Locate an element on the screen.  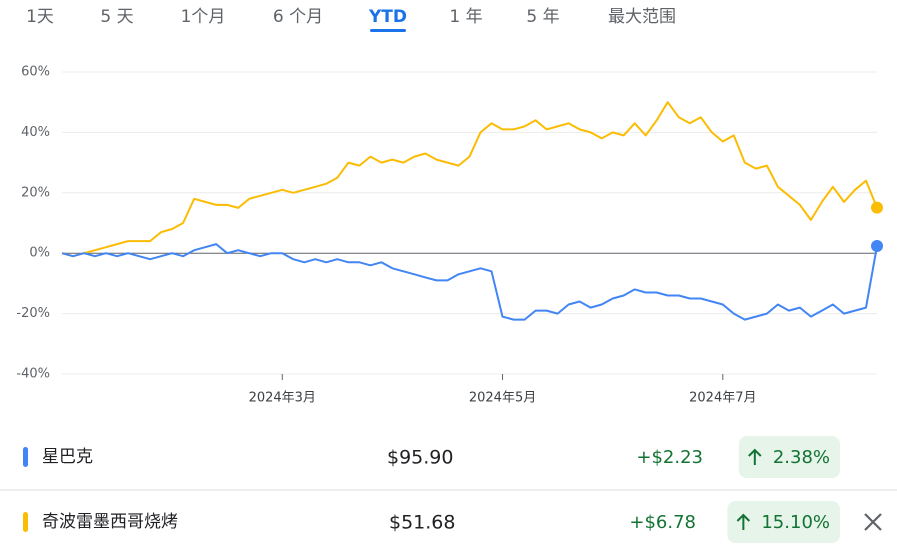
price: $95.90 is located at coordinates (420, 458).